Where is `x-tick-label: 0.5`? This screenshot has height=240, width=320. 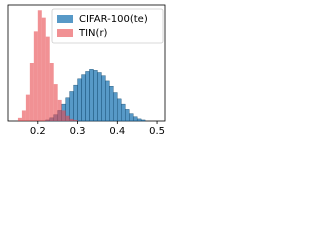 x-tick-label: 0.5 is located at coordinates (157, 131).